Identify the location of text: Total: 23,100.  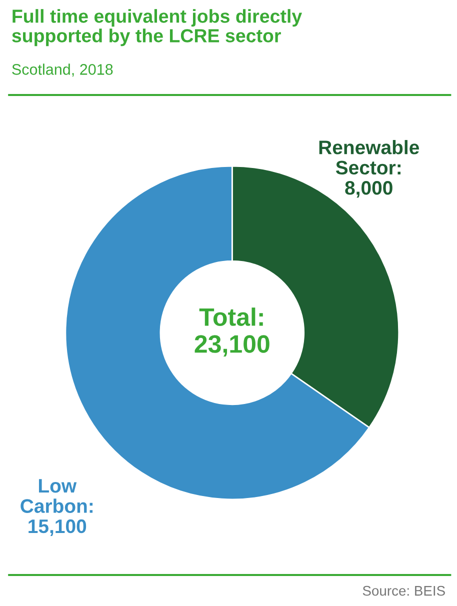
(232, 332).